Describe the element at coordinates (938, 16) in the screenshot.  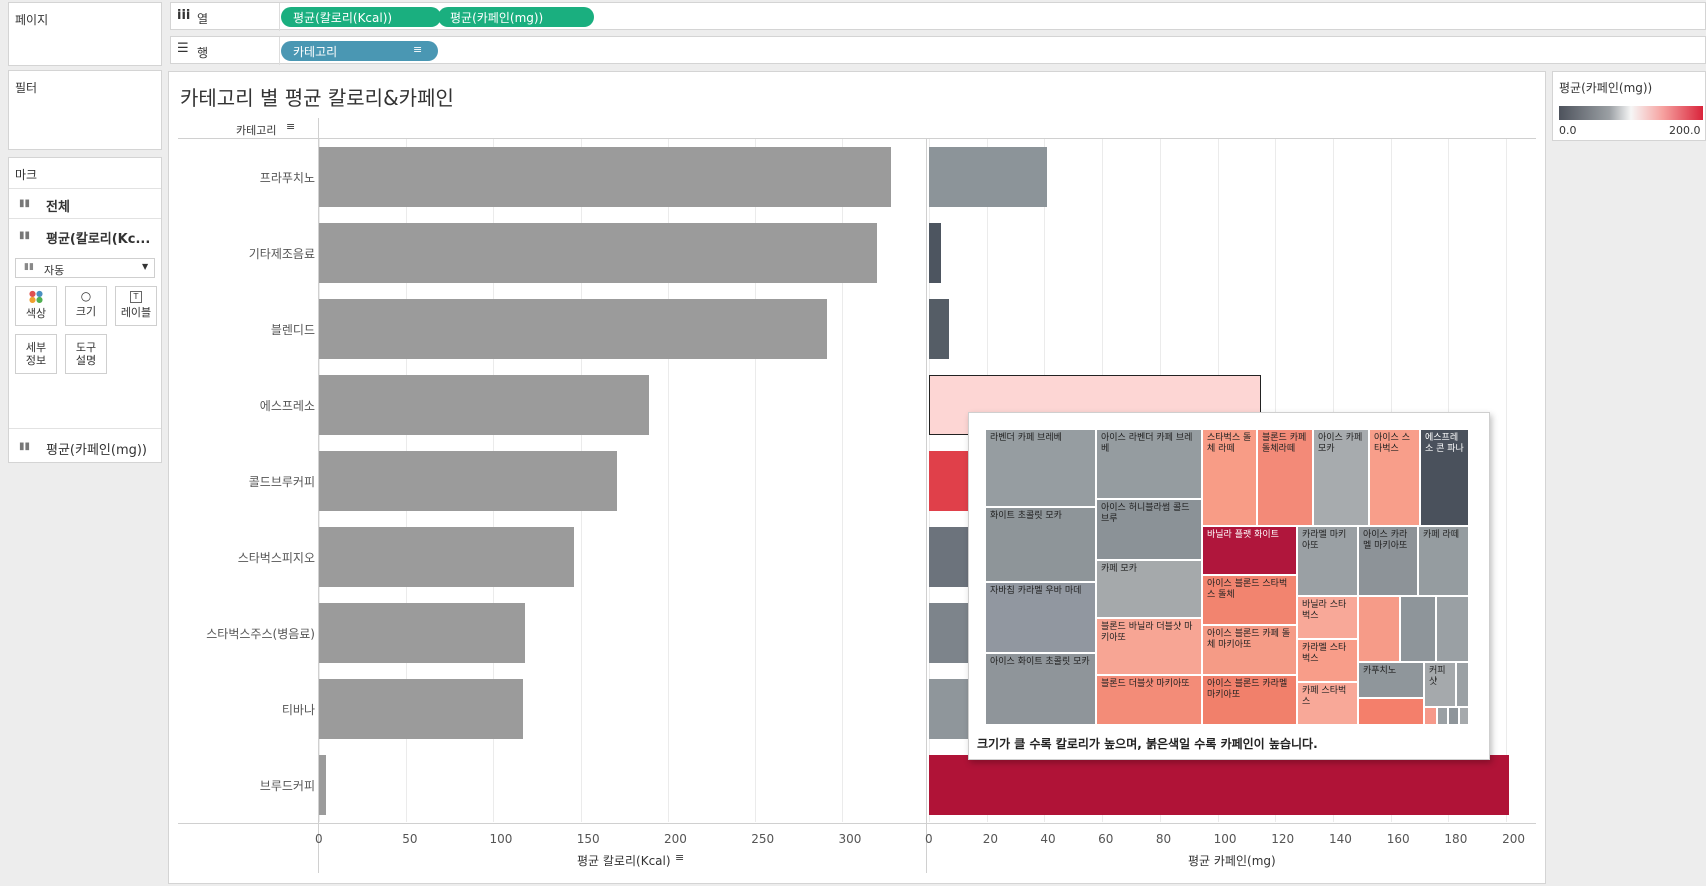
I see `columns-shelf: iii 열 평균(칼로리(Kcal)) 평균(카페인(mg))` at that location.